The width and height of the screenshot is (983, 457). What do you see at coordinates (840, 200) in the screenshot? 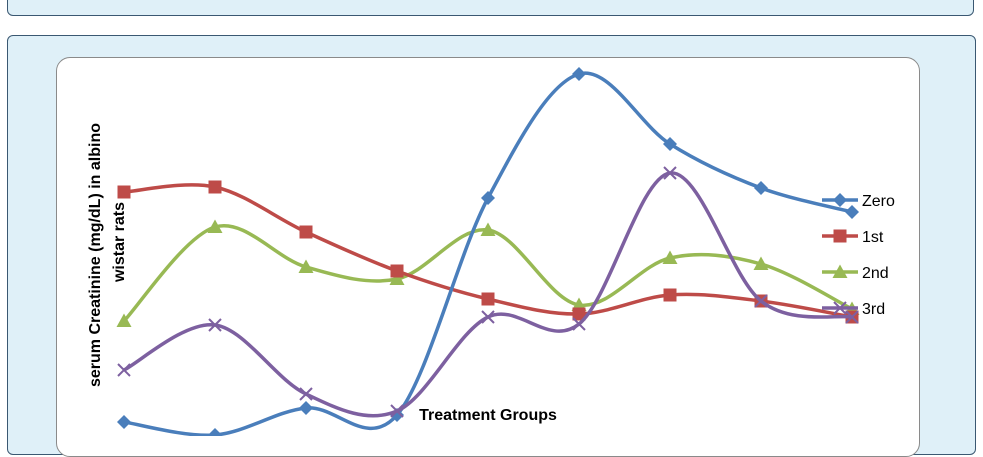
I see `legend-marker-zero` at bounding box center [840, 200].